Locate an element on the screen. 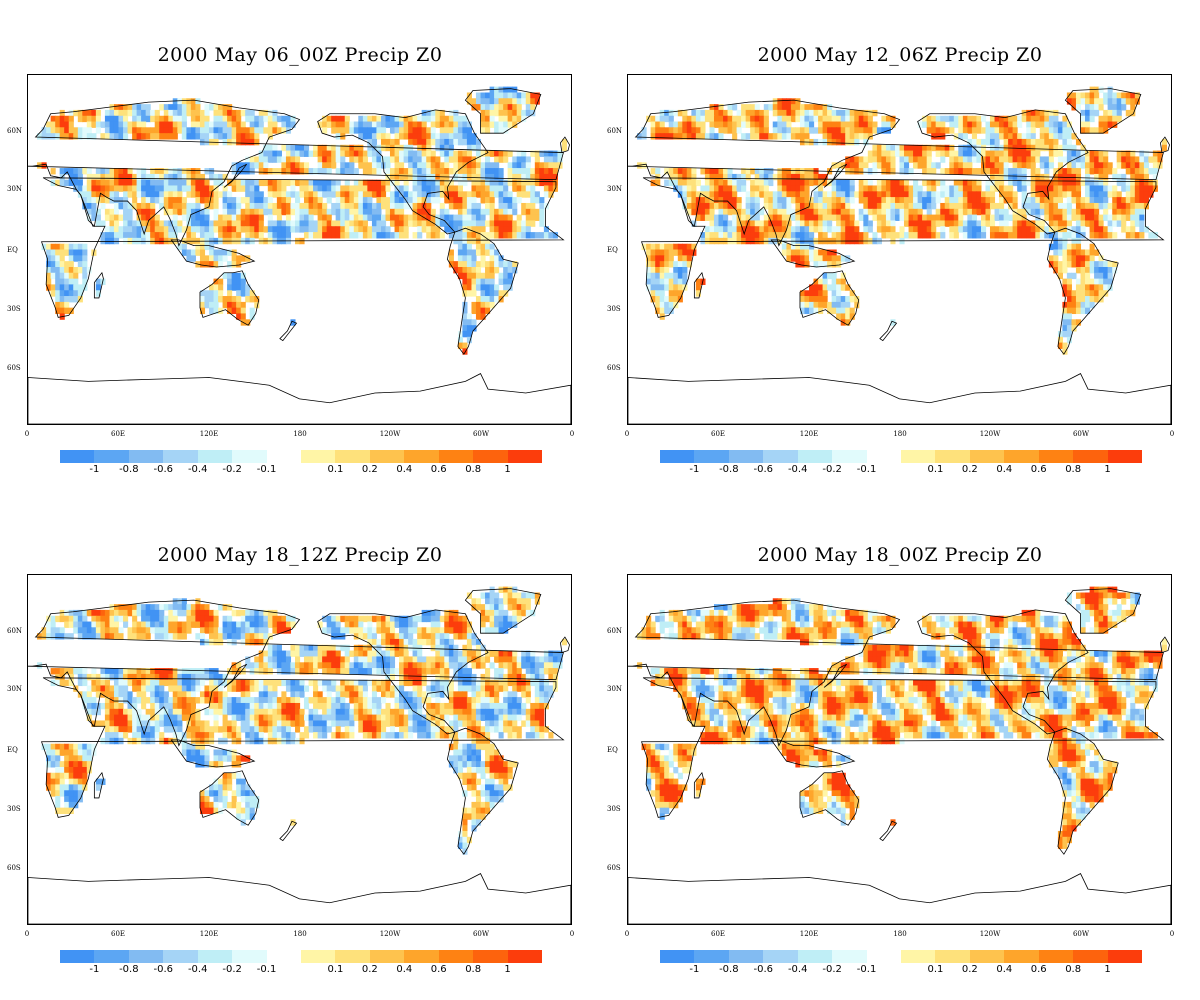 The image size is (1200, 1000). lat-tick-label: 30S is located at coordinates (14, 309).